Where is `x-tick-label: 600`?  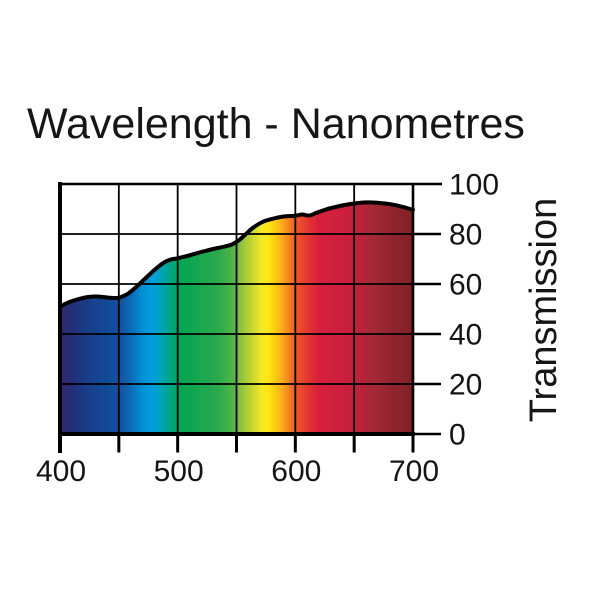
x-tick-label: 600 is located at coordinates (296, 471).